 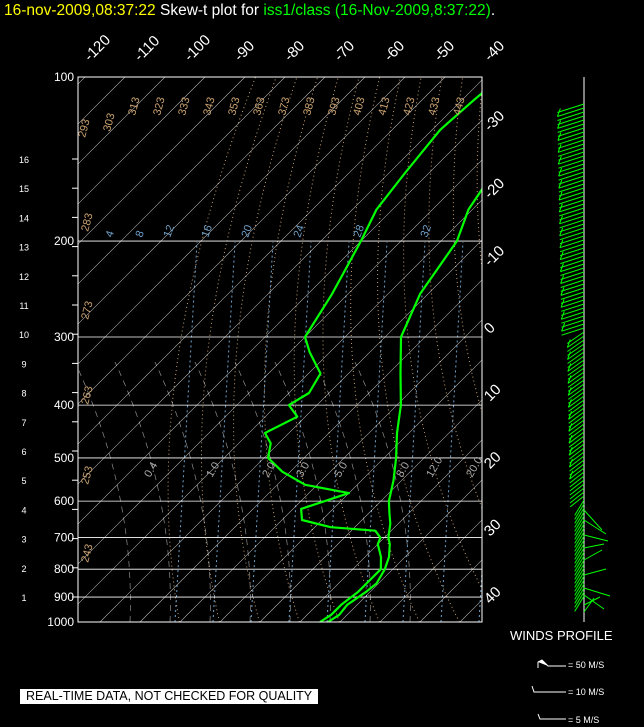 I want to click on wind-legend-5: = 5 M/S, so click(x=584, y=720).